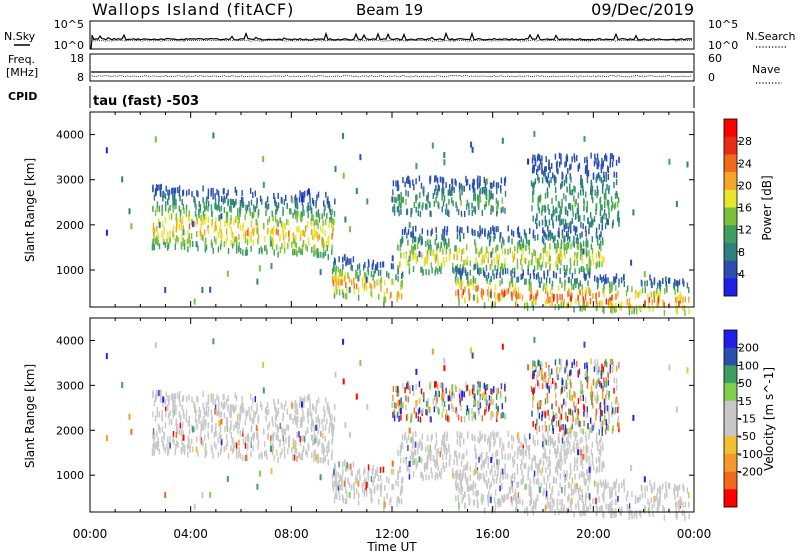 This screenshot has width=800, height=554. What do you see at coordinates (745, 208) in the screenshot?
I see `colorbar-tick-label: 16` at bounding box center [745, 208].